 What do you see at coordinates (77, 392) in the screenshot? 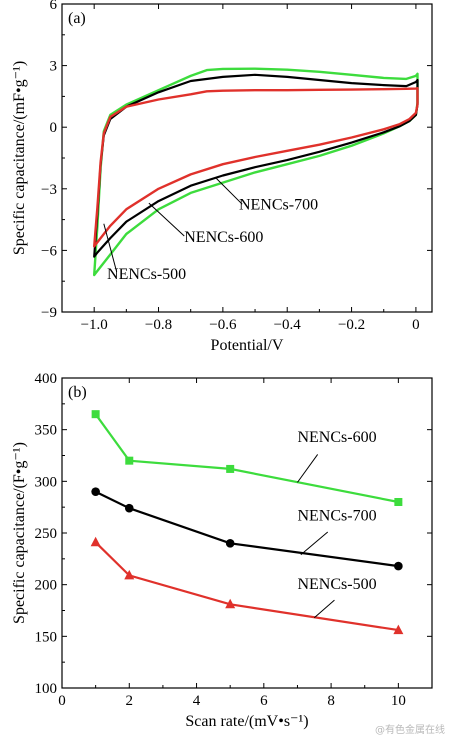
I see `panel-label: (b)` at bounding box center [77, 392].